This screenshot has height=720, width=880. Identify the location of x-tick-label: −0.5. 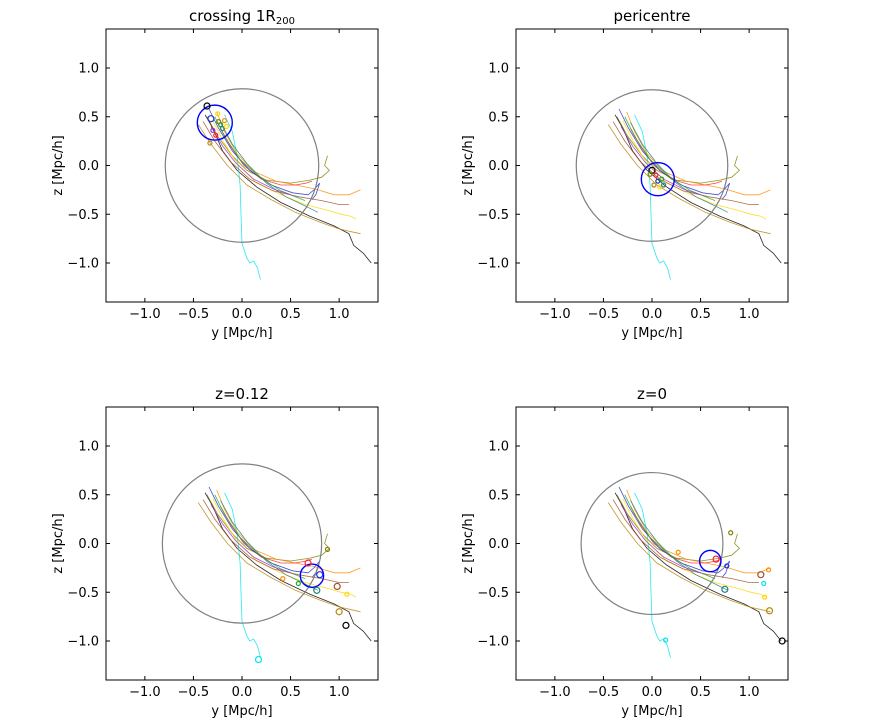
(604, 692).